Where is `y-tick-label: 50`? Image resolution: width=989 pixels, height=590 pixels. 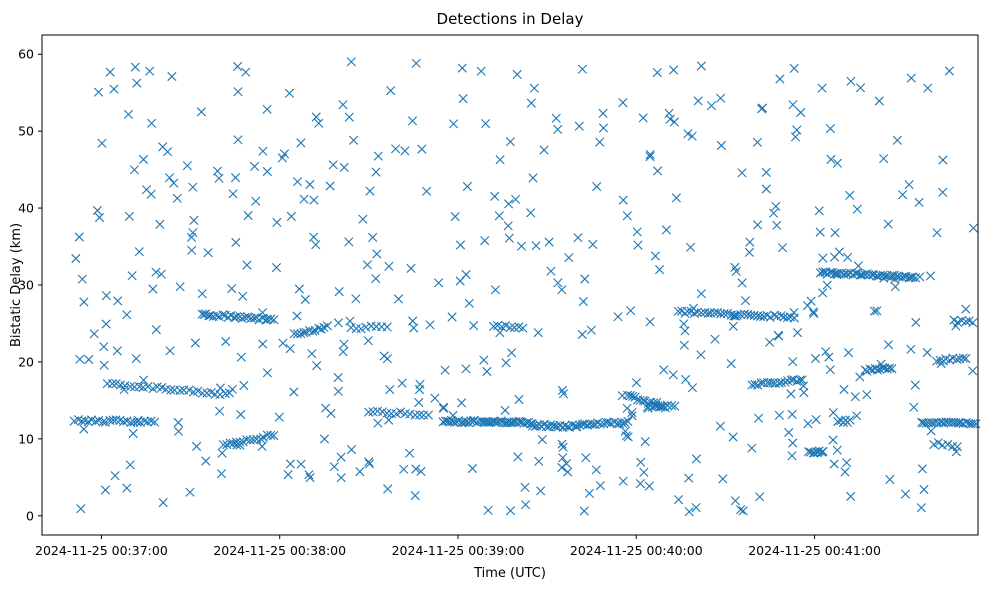
y-tick-label: 50 is located at coordinates (26, 131).